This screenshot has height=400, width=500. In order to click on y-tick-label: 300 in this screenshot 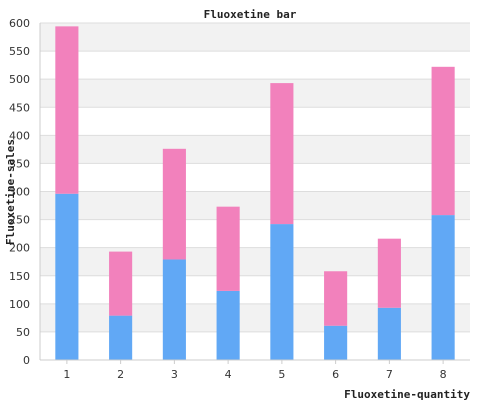, I will do `click(19, 192)`.